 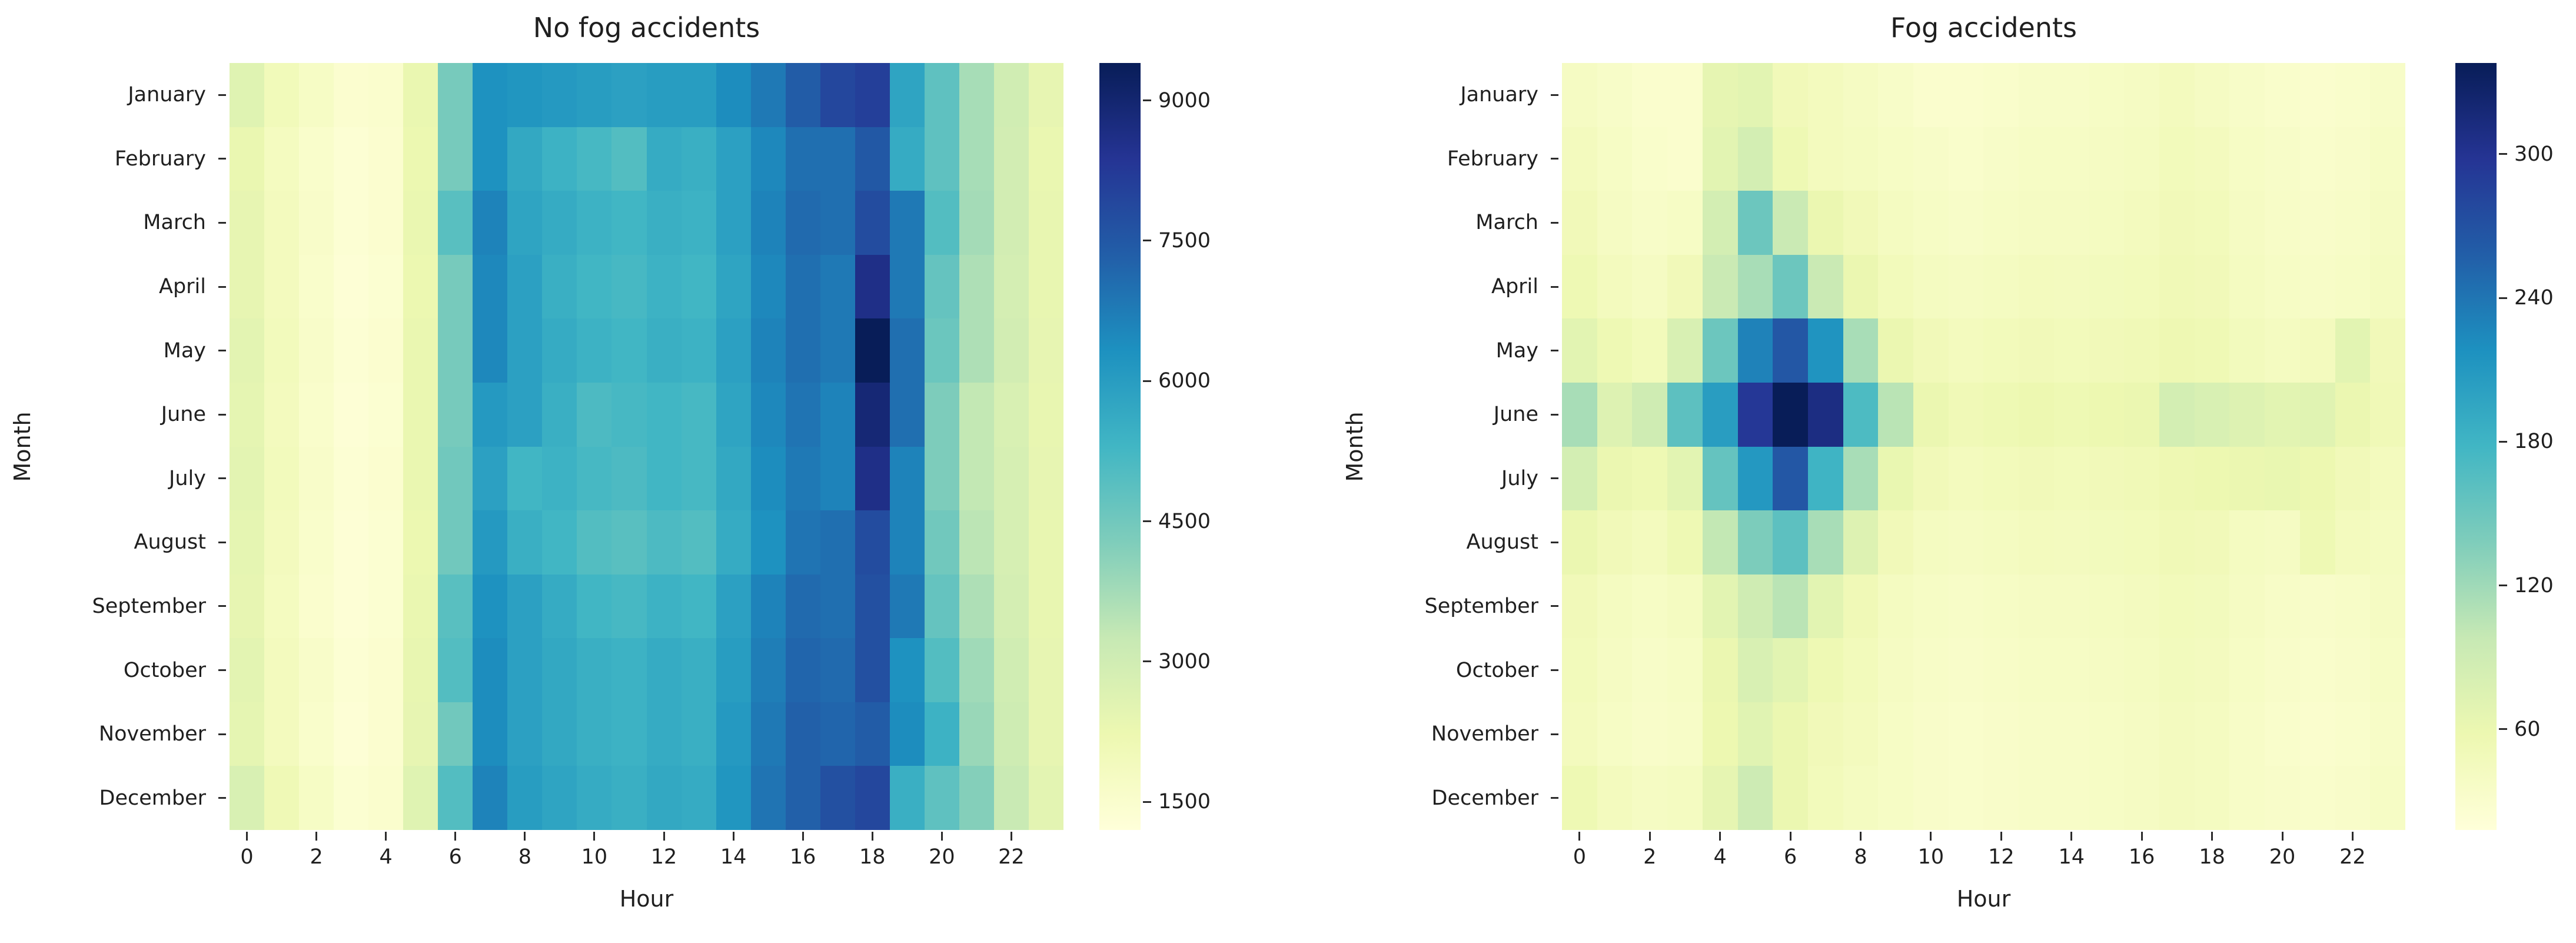 I want to click on x-tick-label: 0, so click(x=247, y=857).